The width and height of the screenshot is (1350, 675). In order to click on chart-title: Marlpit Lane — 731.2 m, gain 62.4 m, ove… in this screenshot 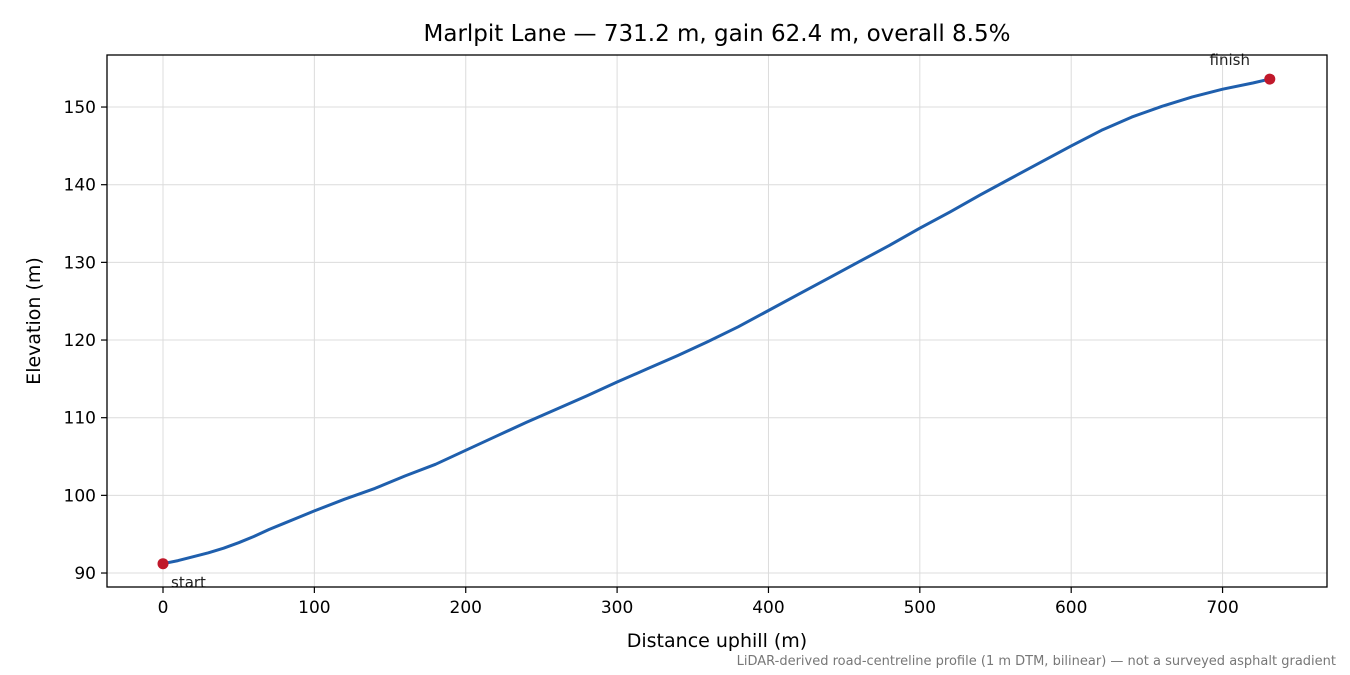, I will do `click(717, 34)`.